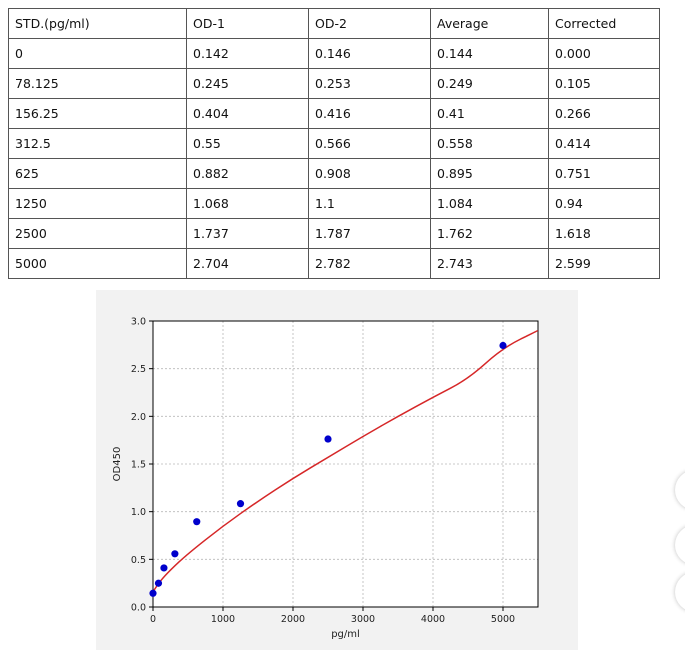  Describe the element at coordinates (153, 619) in the screenshot. I see `x-tick-label: 0` at that location.